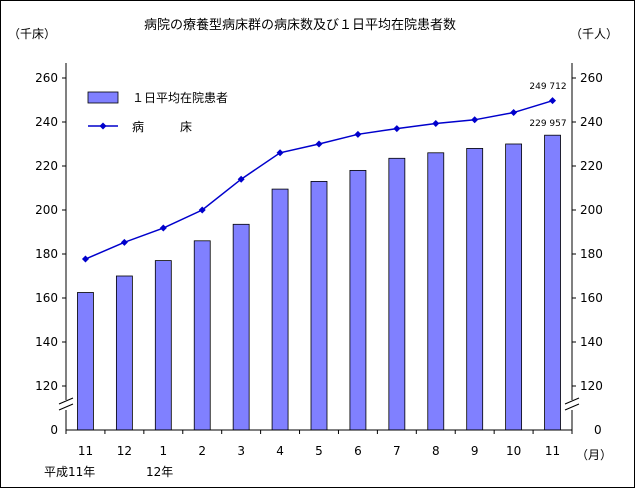  Describe the element at coordinates (103, 126) in the screenshot. I see `legend-line-marker` at that location.